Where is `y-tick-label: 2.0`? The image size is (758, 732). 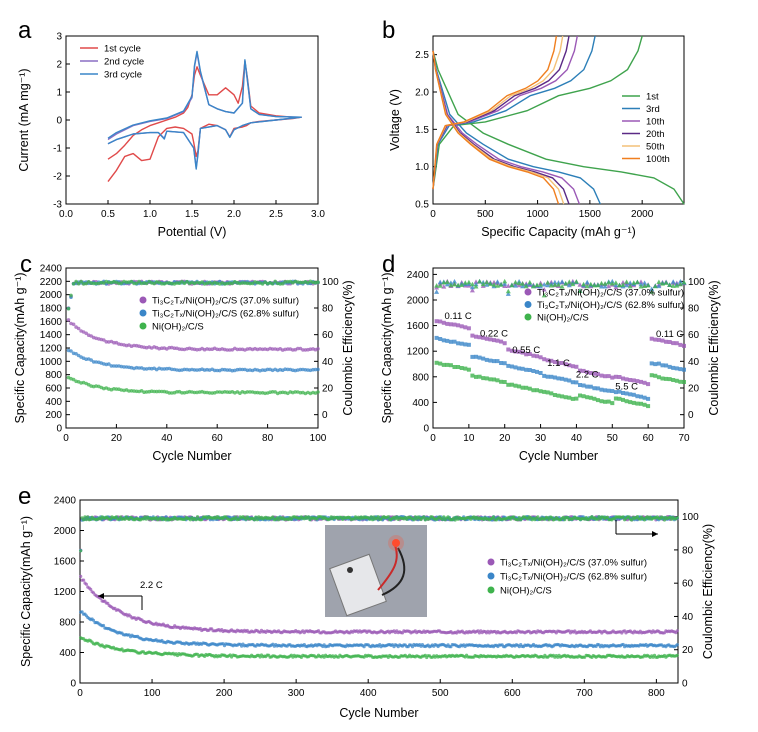 y-tick-label: 2.0 is located at coordinates (422, 93).